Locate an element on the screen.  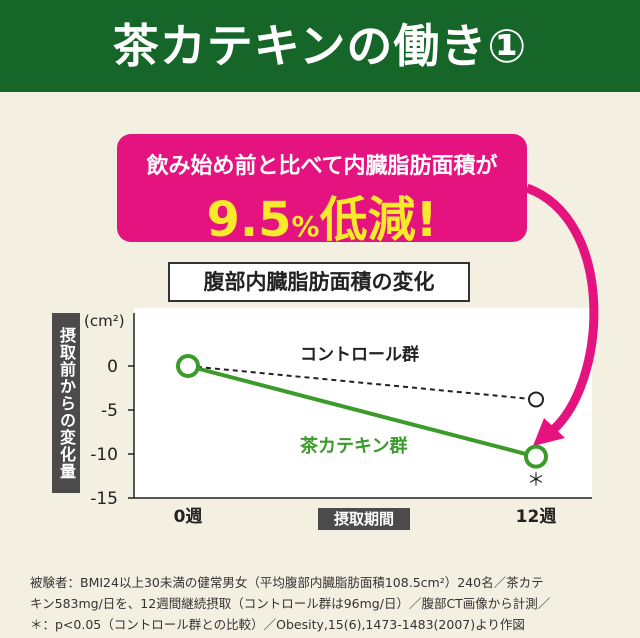
callout-arrowhead is located at coordinates (549, 432).